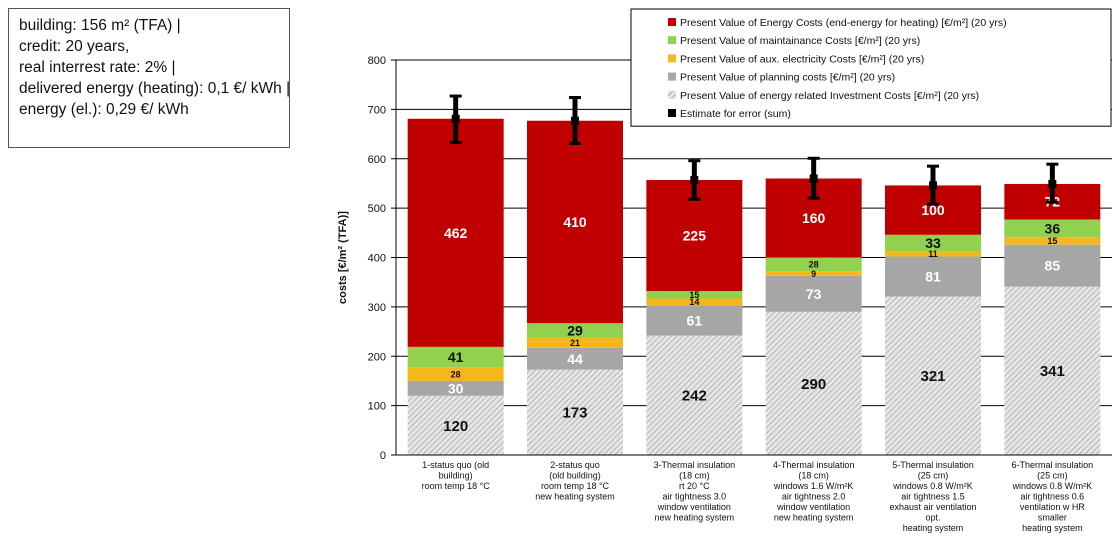  Describe the element at coordinates (813, 507) in the screenshot. I see `x-category-line: window ventilation` at that location.